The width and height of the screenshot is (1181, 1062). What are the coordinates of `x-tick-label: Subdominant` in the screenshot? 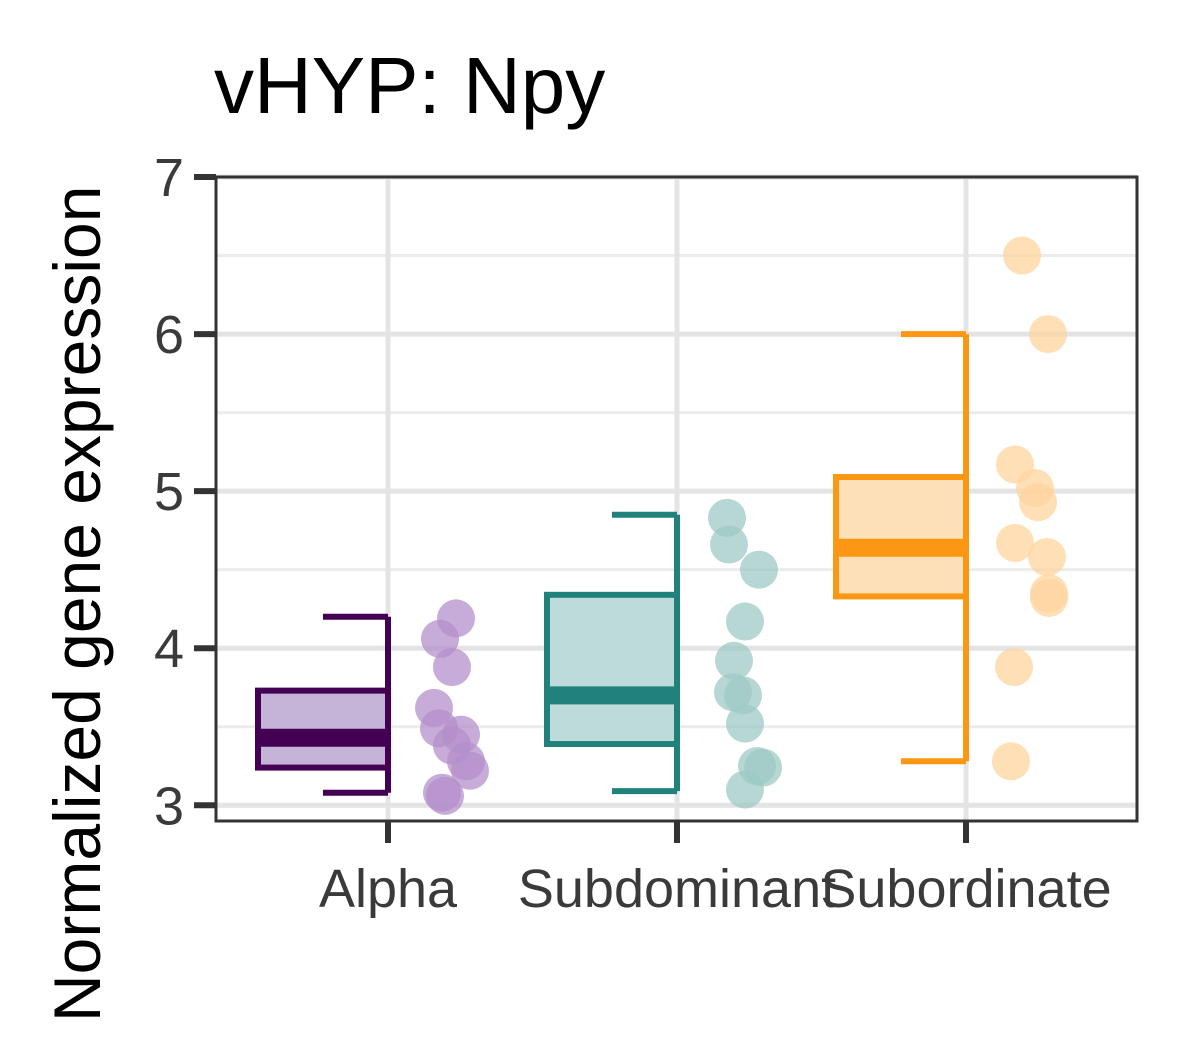 It's located at (677, 889).